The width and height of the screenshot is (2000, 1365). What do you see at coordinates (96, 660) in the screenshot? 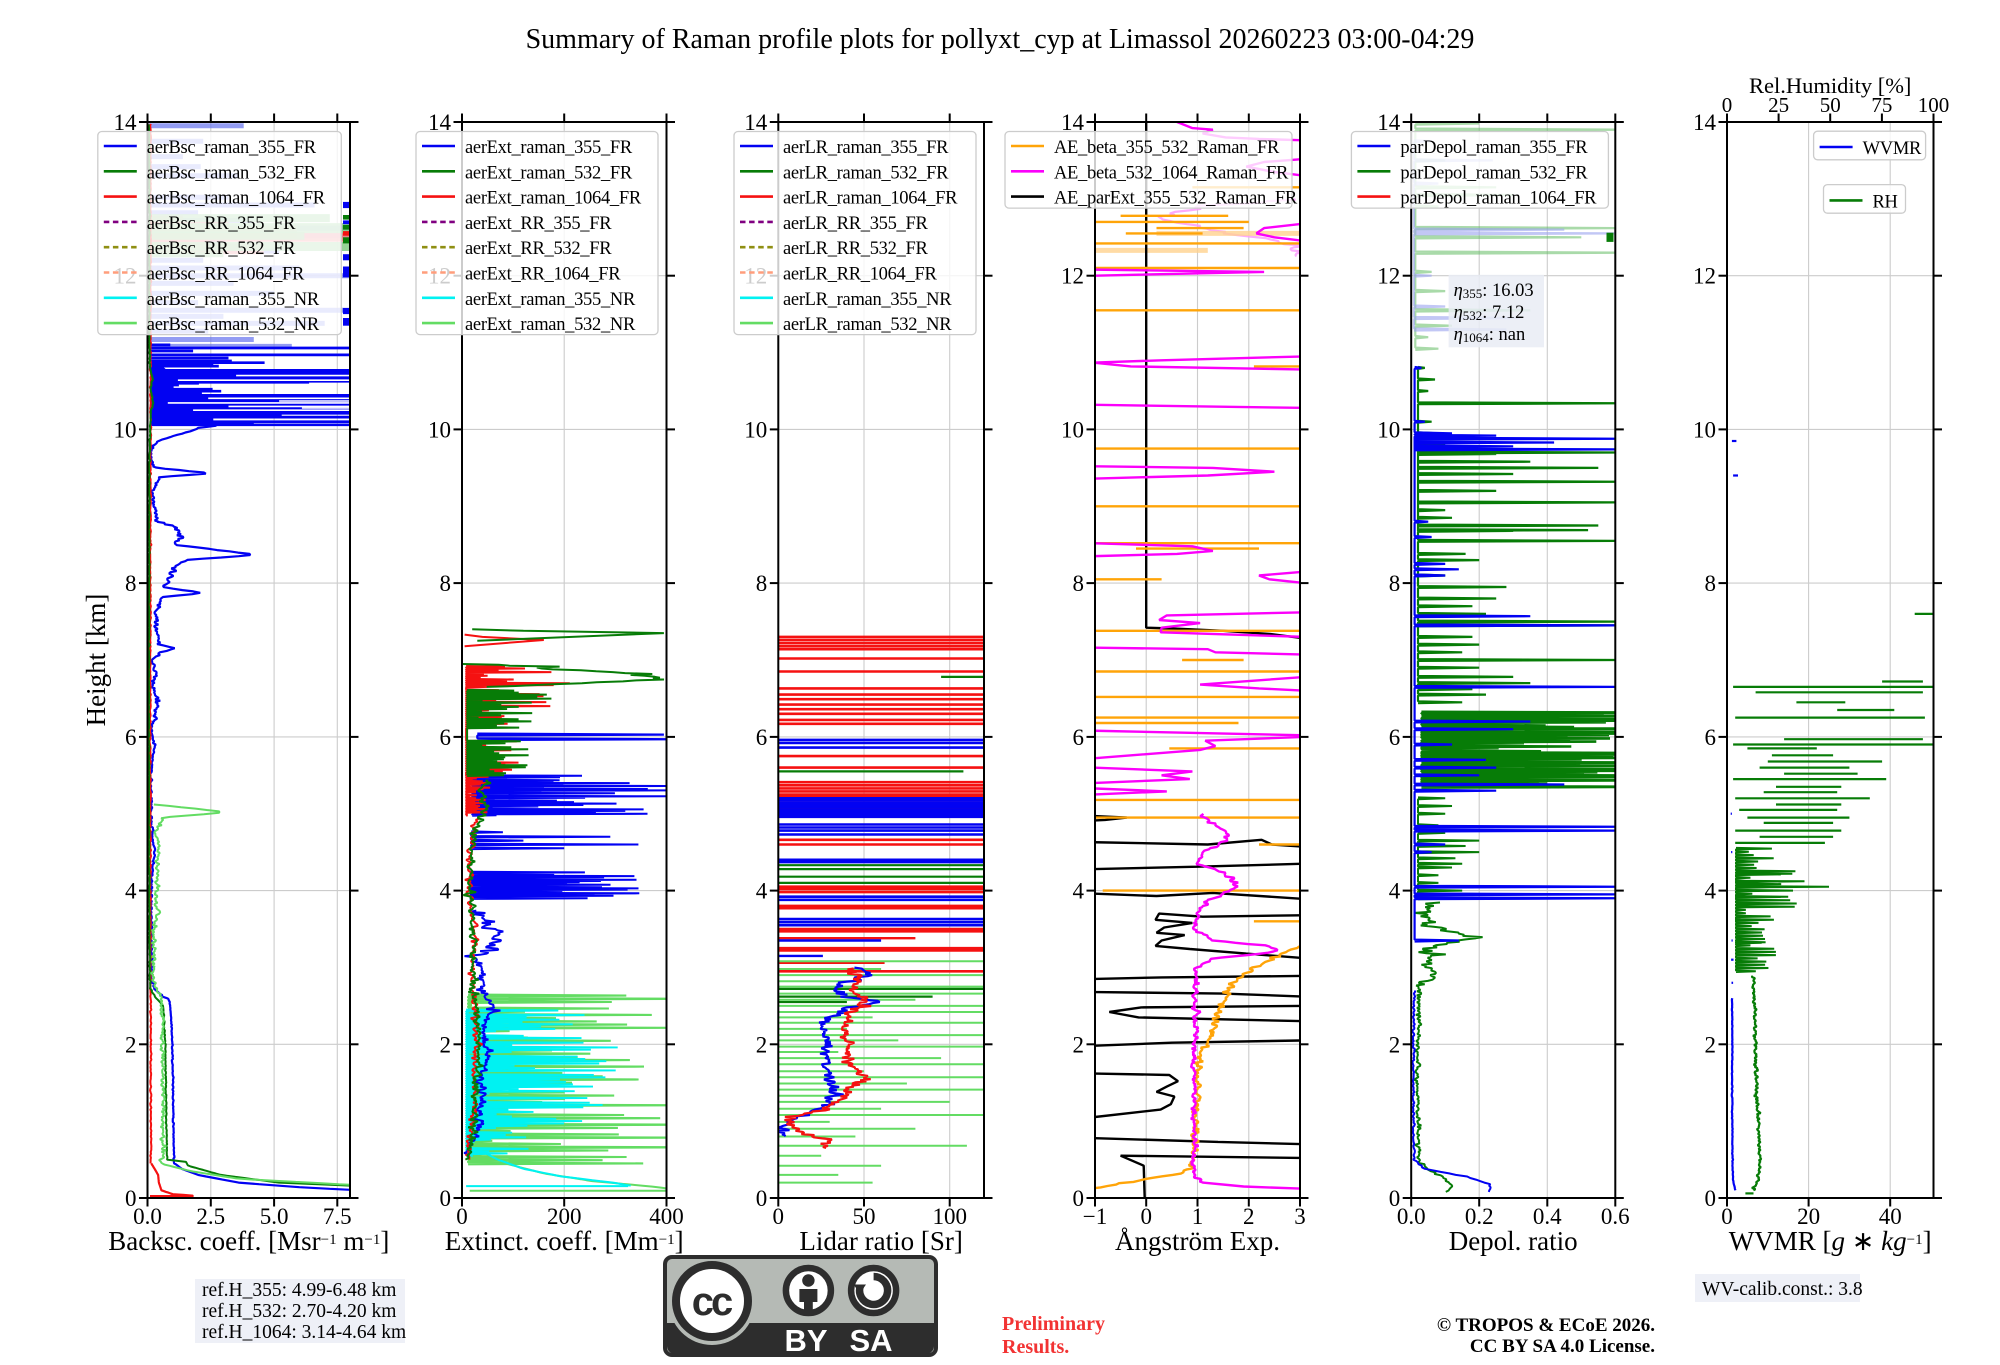
I see `svg-text: Height [km]` at bounding box center [96, 660].